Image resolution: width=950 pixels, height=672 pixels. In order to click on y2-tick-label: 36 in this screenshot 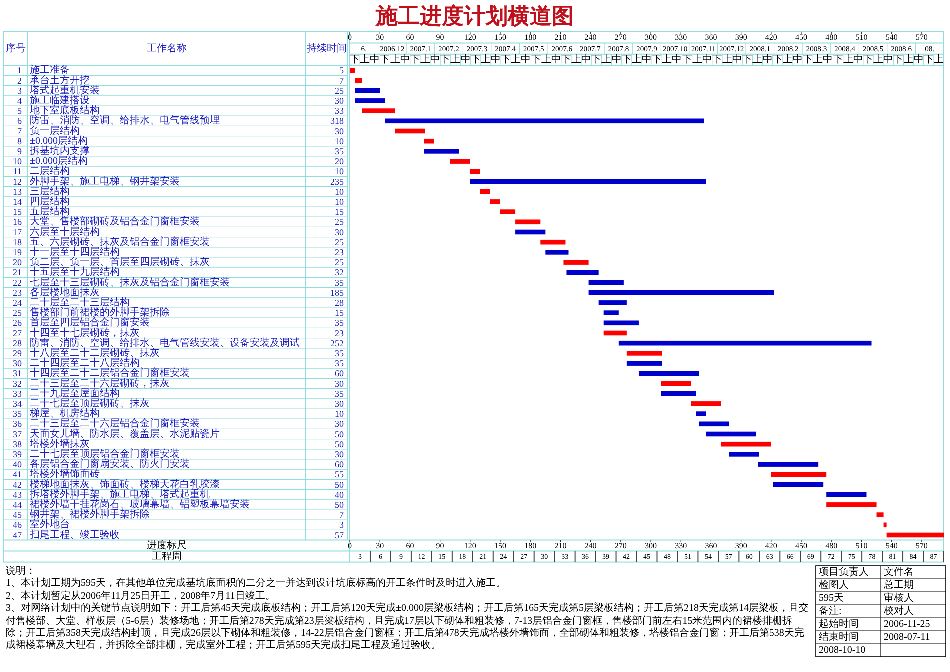, I will do `click(17, 424)`.